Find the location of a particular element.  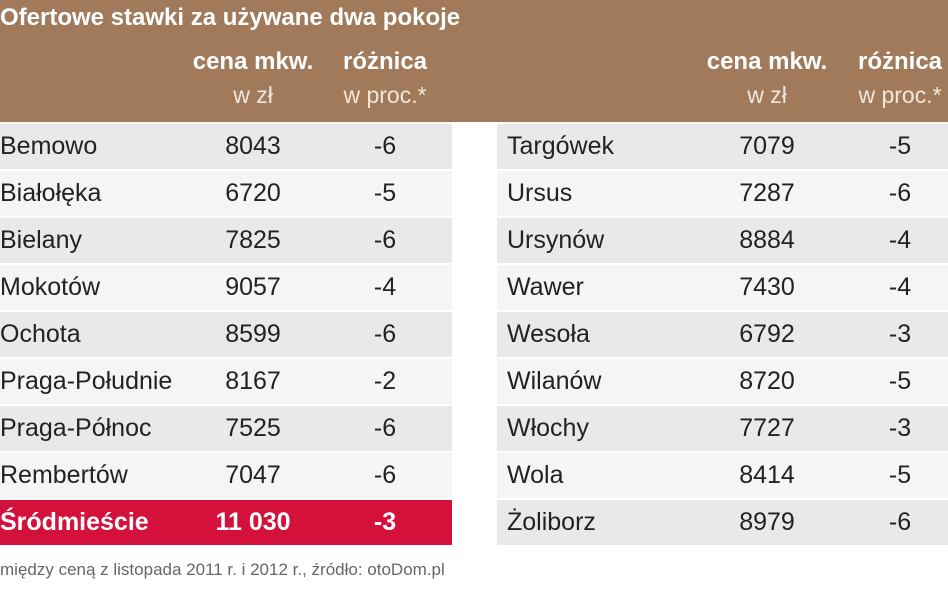

price-per-sqm: 9057 is located at coordinates (253, 287).